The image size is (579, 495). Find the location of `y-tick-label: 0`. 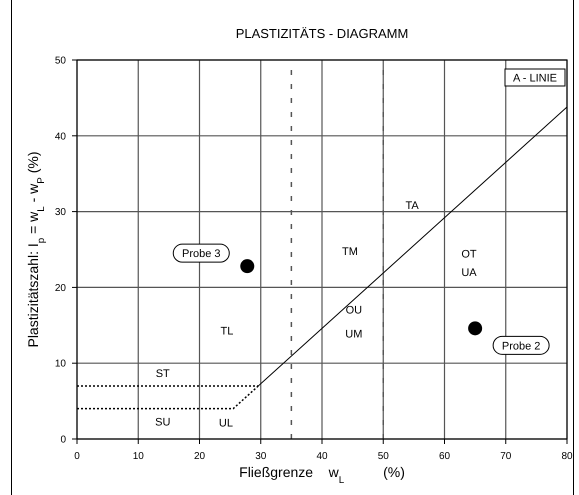

y-tick-label: 0 is located at coordinates (63, 440).